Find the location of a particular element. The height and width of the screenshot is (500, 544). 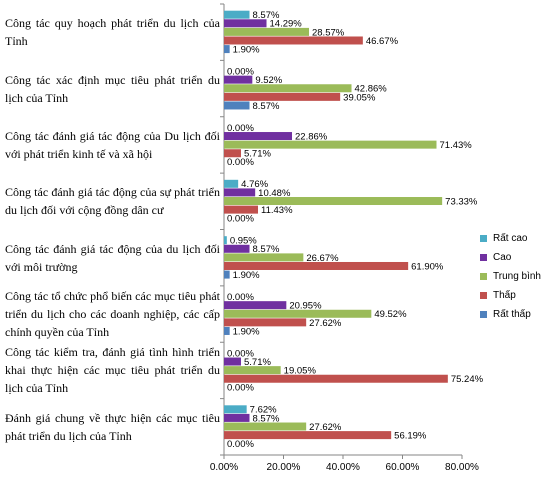

legend-label: Rất thấp is located at coordinates (512, 314).